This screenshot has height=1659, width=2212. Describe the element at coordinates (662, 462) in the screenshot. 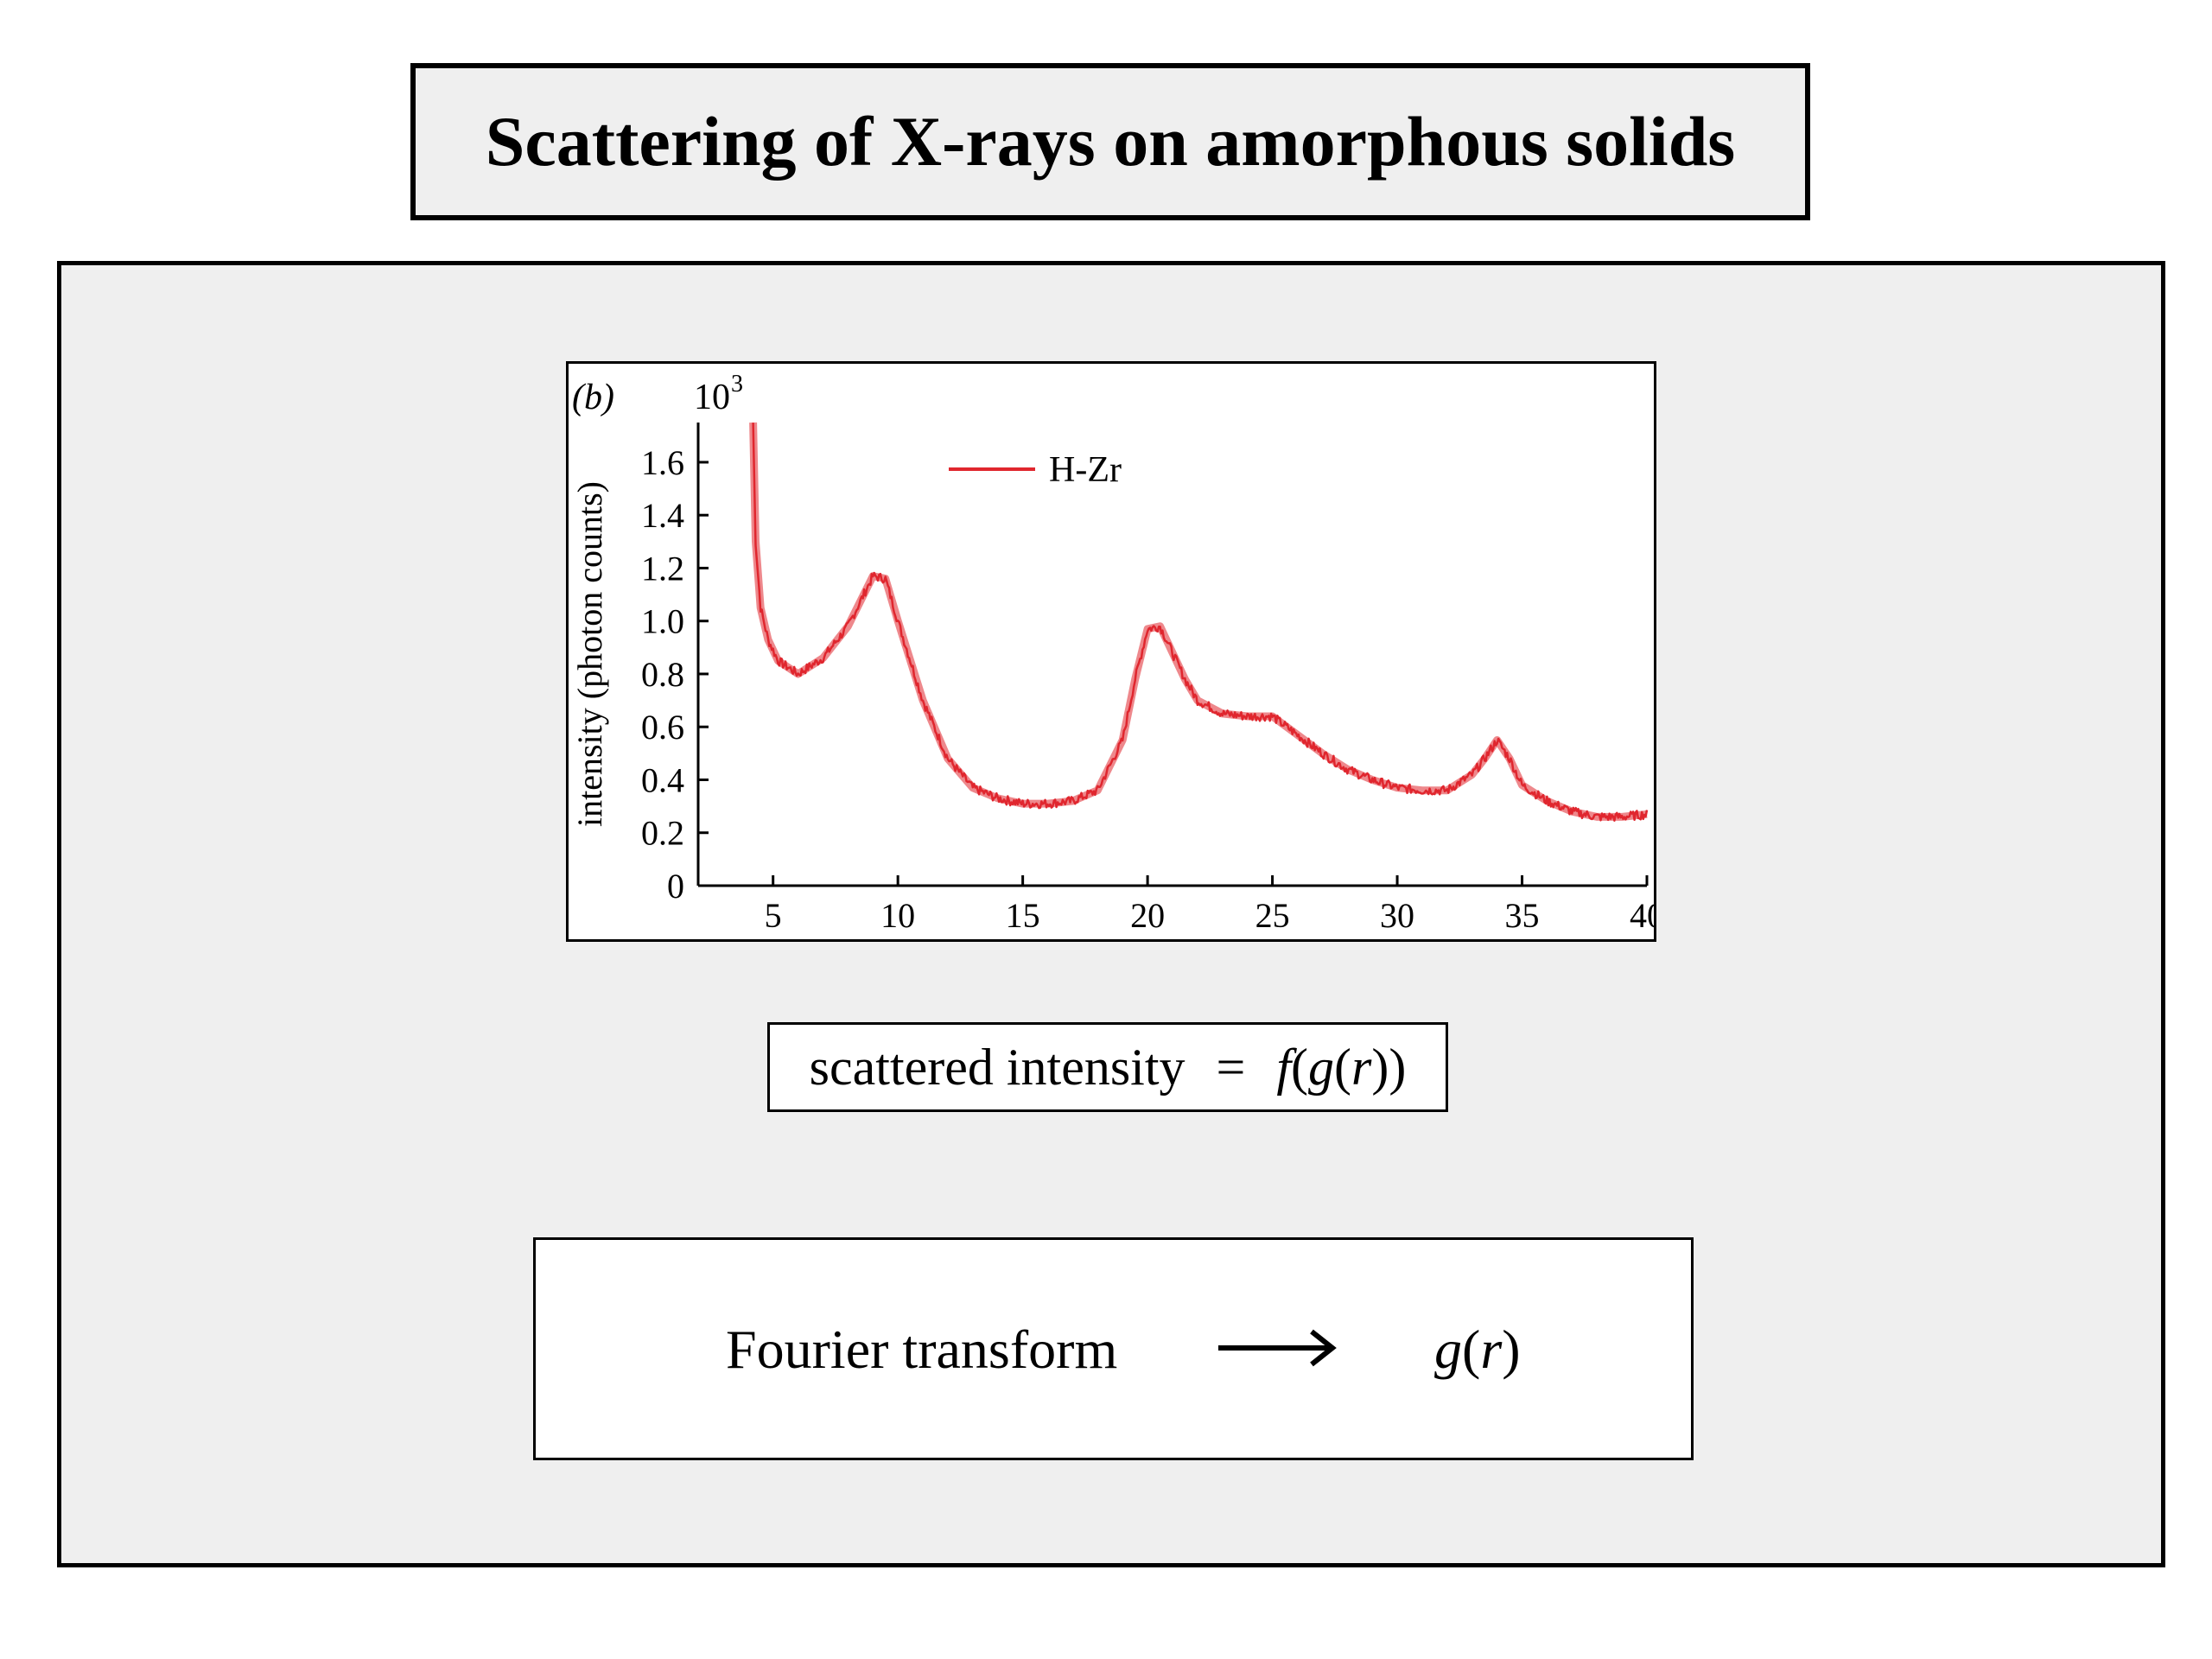

I see `y-tick-label: 1.6` at that location.